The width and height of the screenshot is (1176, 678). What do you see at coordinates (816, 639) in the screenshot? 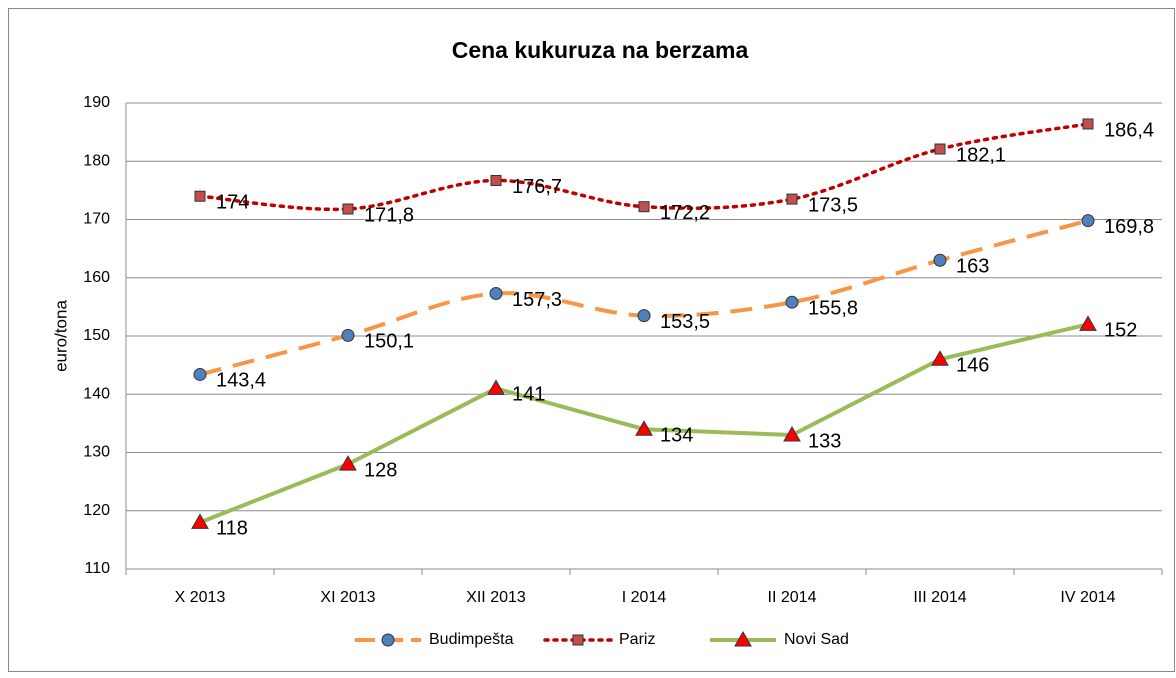
I see `legend-label: Novi Sad` at bounding box center [816, 639].